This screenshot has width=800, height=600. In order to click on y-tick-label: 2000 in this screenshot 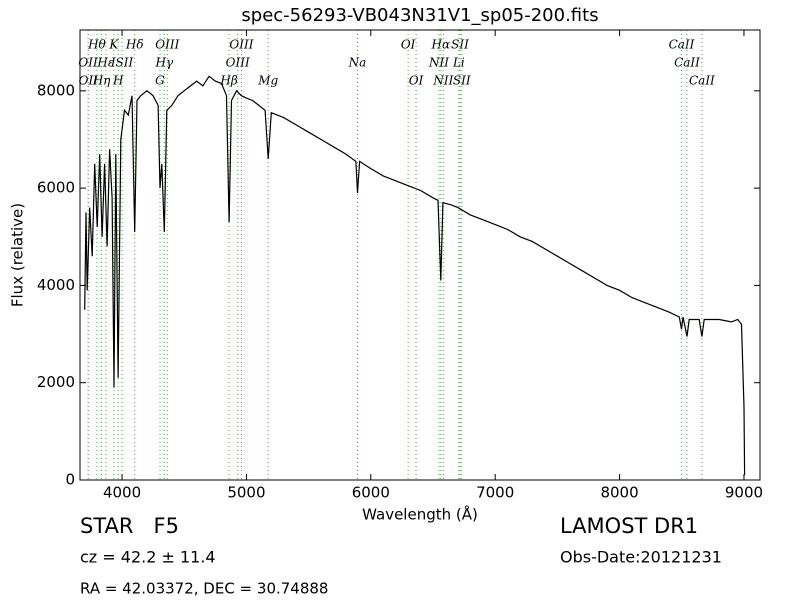, I will do `click(56, 382)`.